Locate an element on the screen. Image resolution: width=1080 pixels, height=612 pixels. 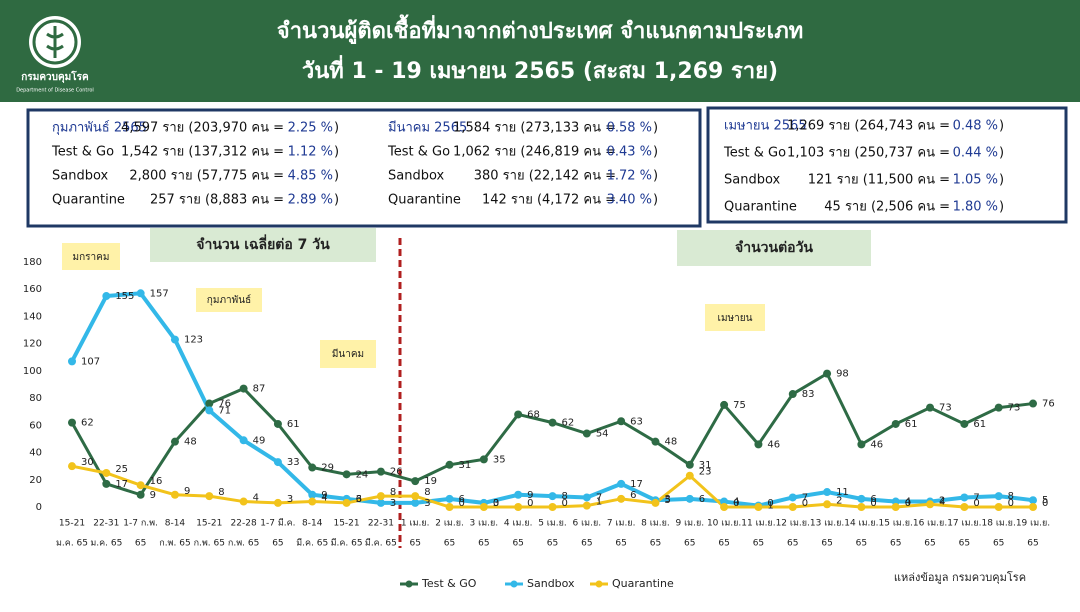
annotation: กุมภาพันธ์ is located at coordinates (229, 300).